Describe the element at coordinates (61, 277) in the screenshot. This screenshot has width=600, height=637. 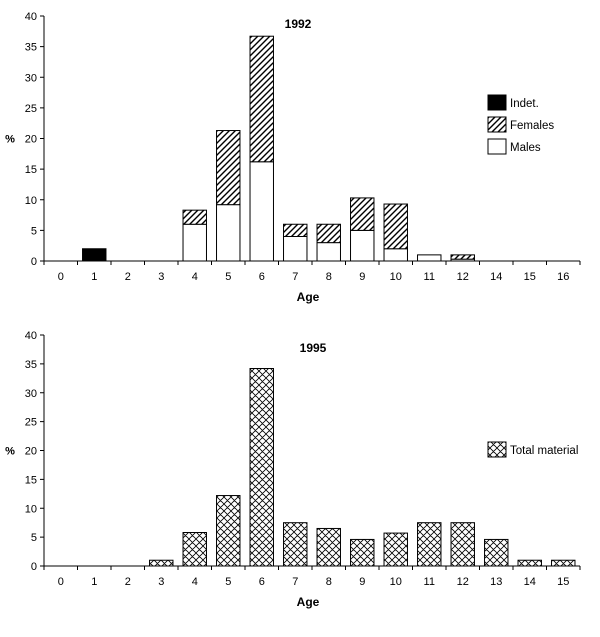
I see `x-tick-label: 0` at that location.